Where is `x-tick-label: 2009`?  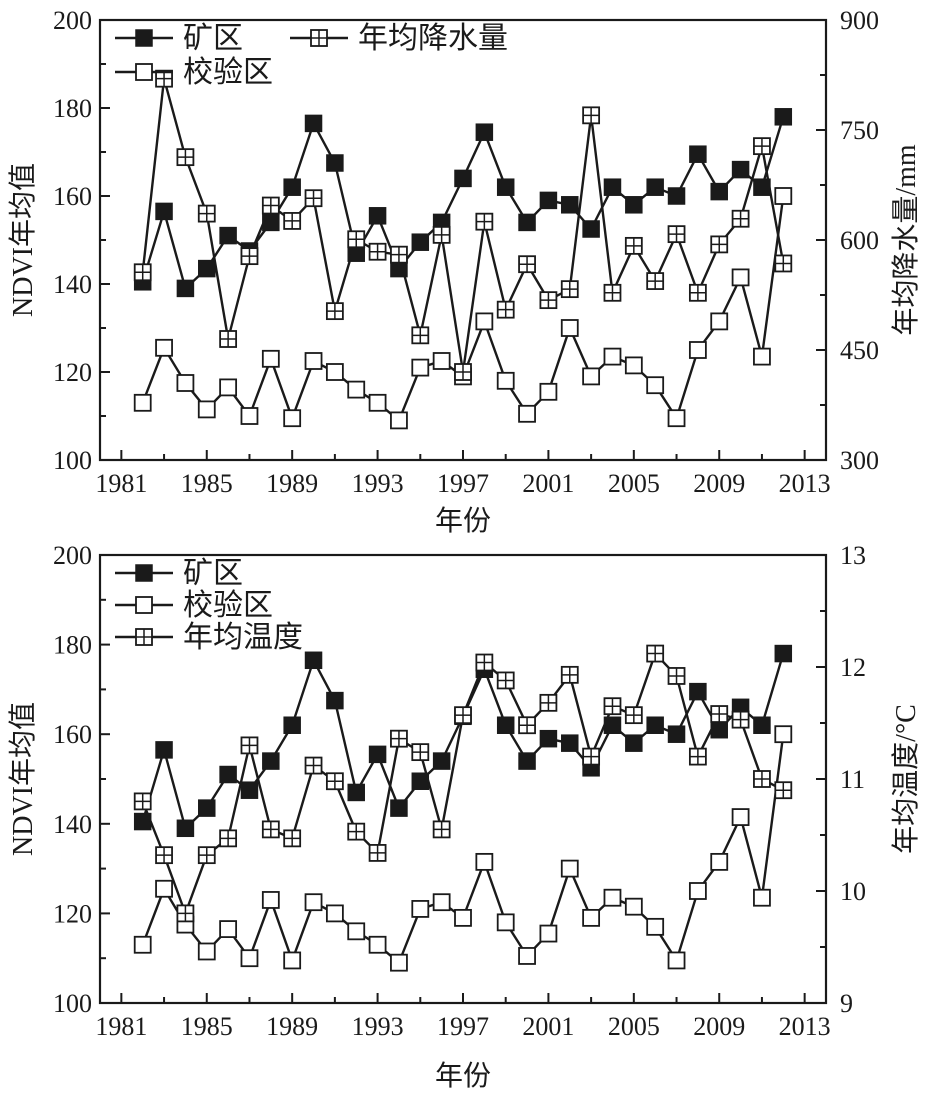 x-tick-label: 2009 is located at coordinates (719, 483).